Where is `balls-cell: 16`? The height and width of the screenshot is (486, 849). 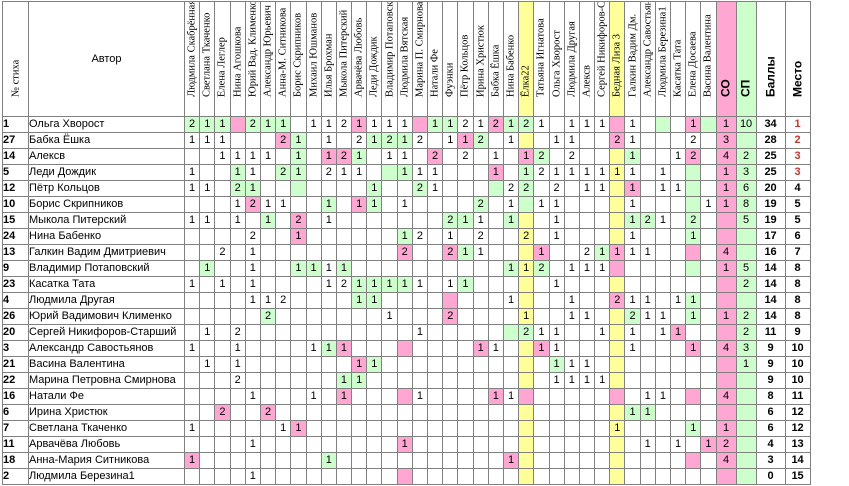
balls-cell: 16 is located at coordinates (770, 252).